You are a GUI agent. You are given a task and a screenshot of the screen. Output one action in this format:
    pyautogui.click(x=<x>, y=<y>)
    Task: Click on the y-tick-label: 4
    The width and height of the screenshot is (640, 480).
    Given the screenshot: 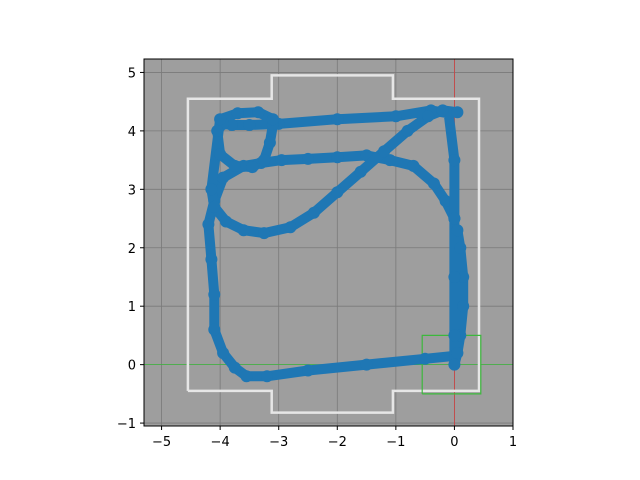 What is the action you would take?
    pyautogui.click(x=132, y=132)
    